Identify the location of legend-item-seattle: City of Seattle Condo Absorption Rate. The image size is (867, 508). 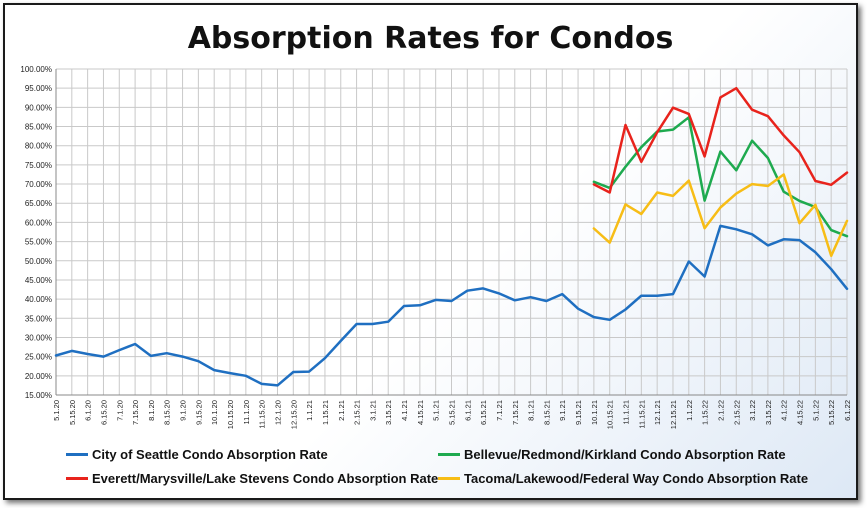
(197, 454).